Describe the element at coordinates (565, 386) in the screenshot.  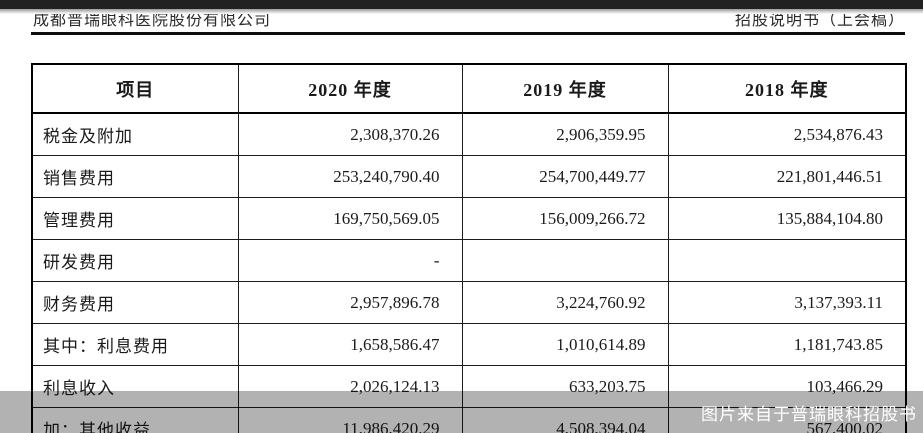
I see `value-2019: 633,203.75` at that location.